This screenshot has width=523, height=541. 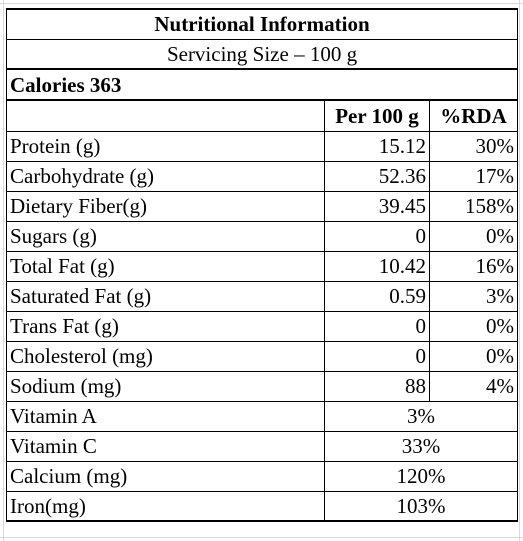 I want to click on table-row: Carbohydrate (g) 52.36 17%, so click(x=262, y=176).